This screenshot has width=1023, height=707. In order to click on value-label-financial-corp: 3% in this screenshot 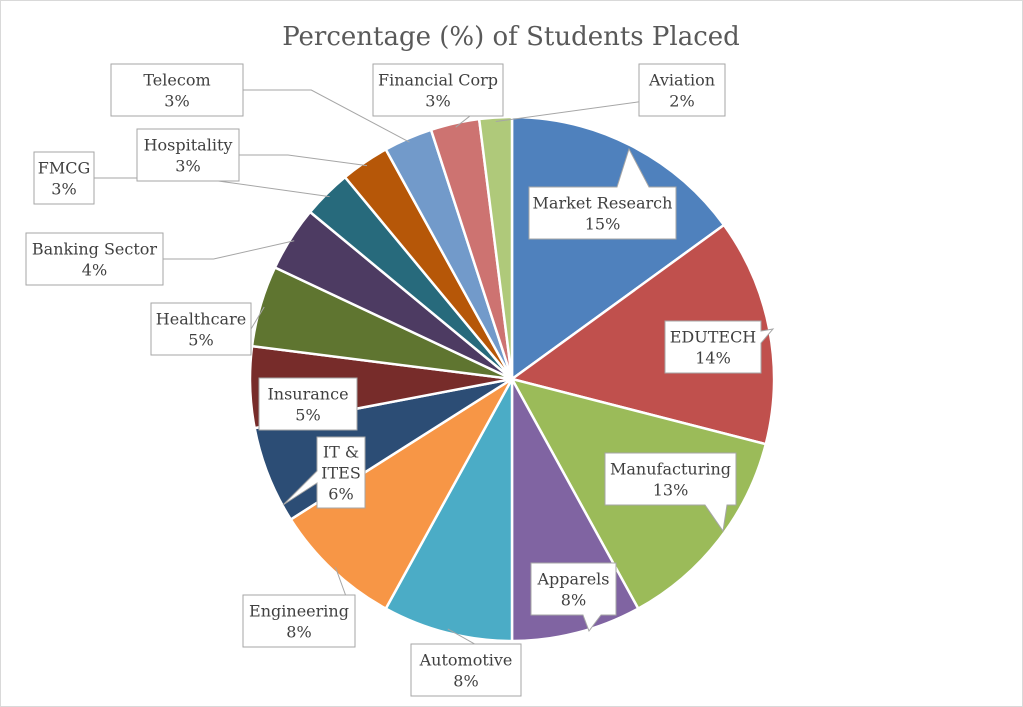, I will do `click(437, 101)`.